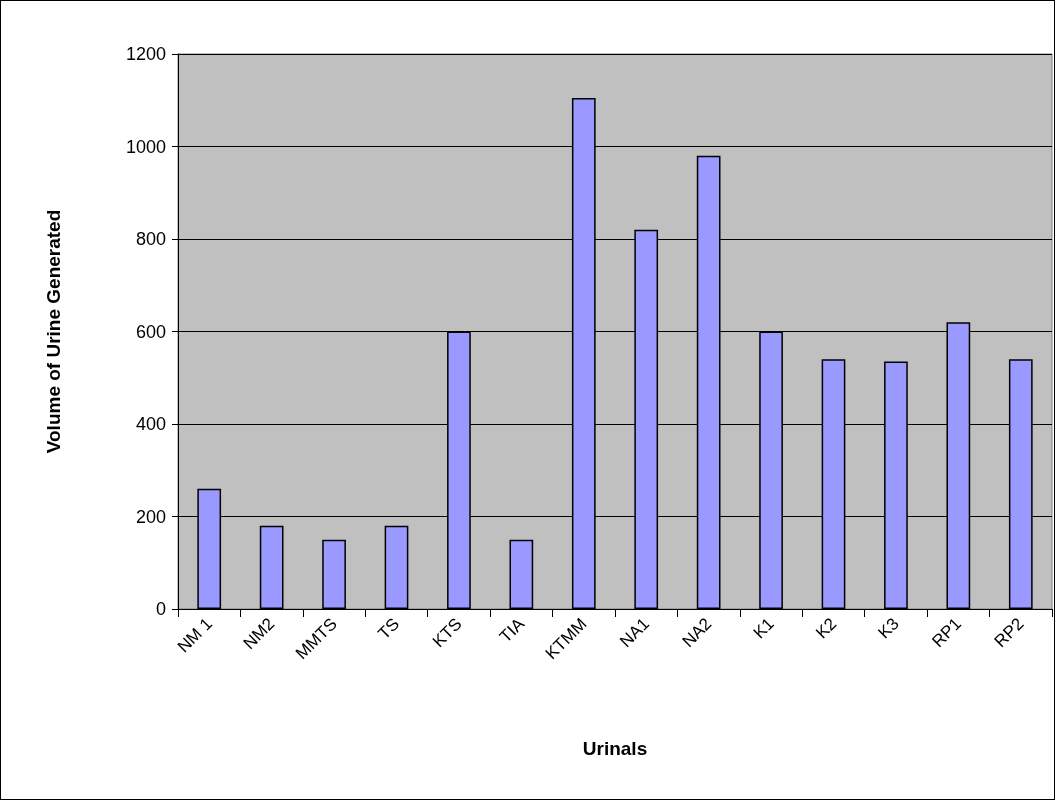  What do you see at coordinates (634, 633) in the screenshot?
I see `x-tick-label: NA1` at bounding box center [634, 633].